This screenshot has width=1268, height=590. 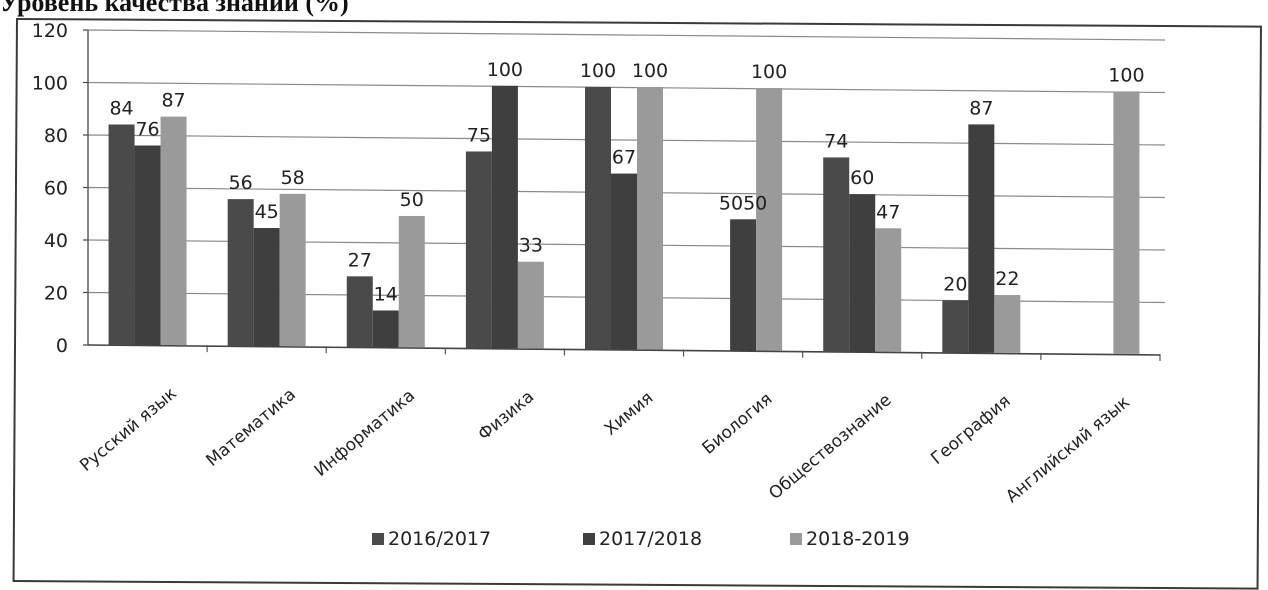 I want to click on category-label: Английский язык, so click(x=1067, y=449).